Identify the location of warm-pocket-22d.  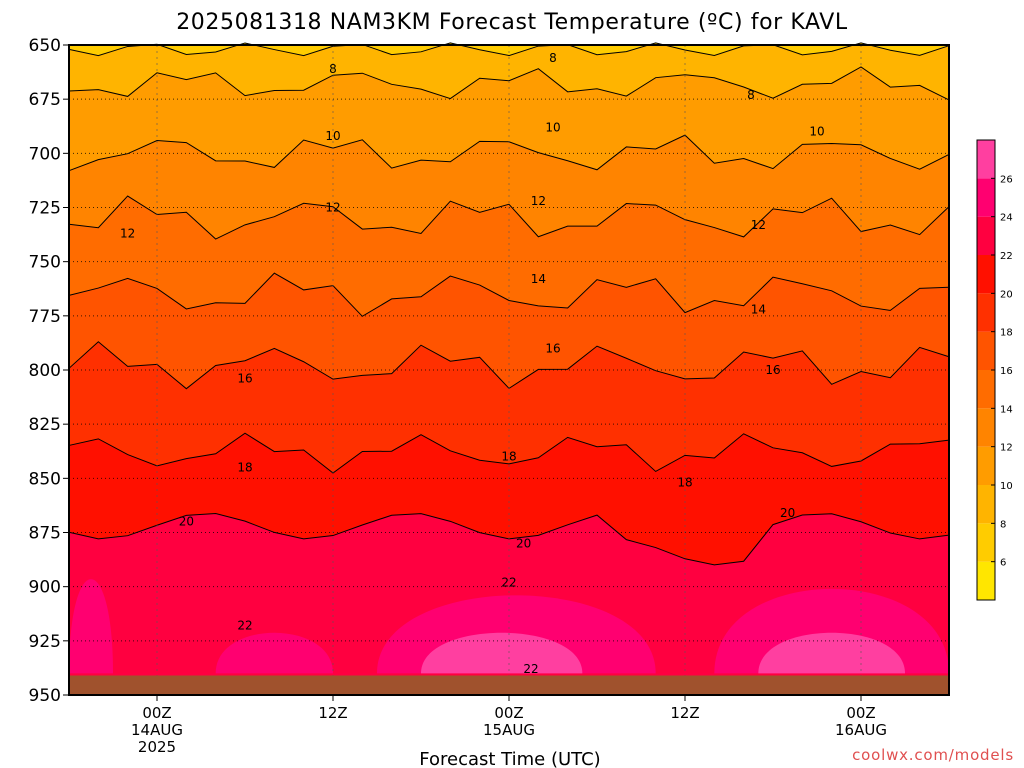
(91, 626).